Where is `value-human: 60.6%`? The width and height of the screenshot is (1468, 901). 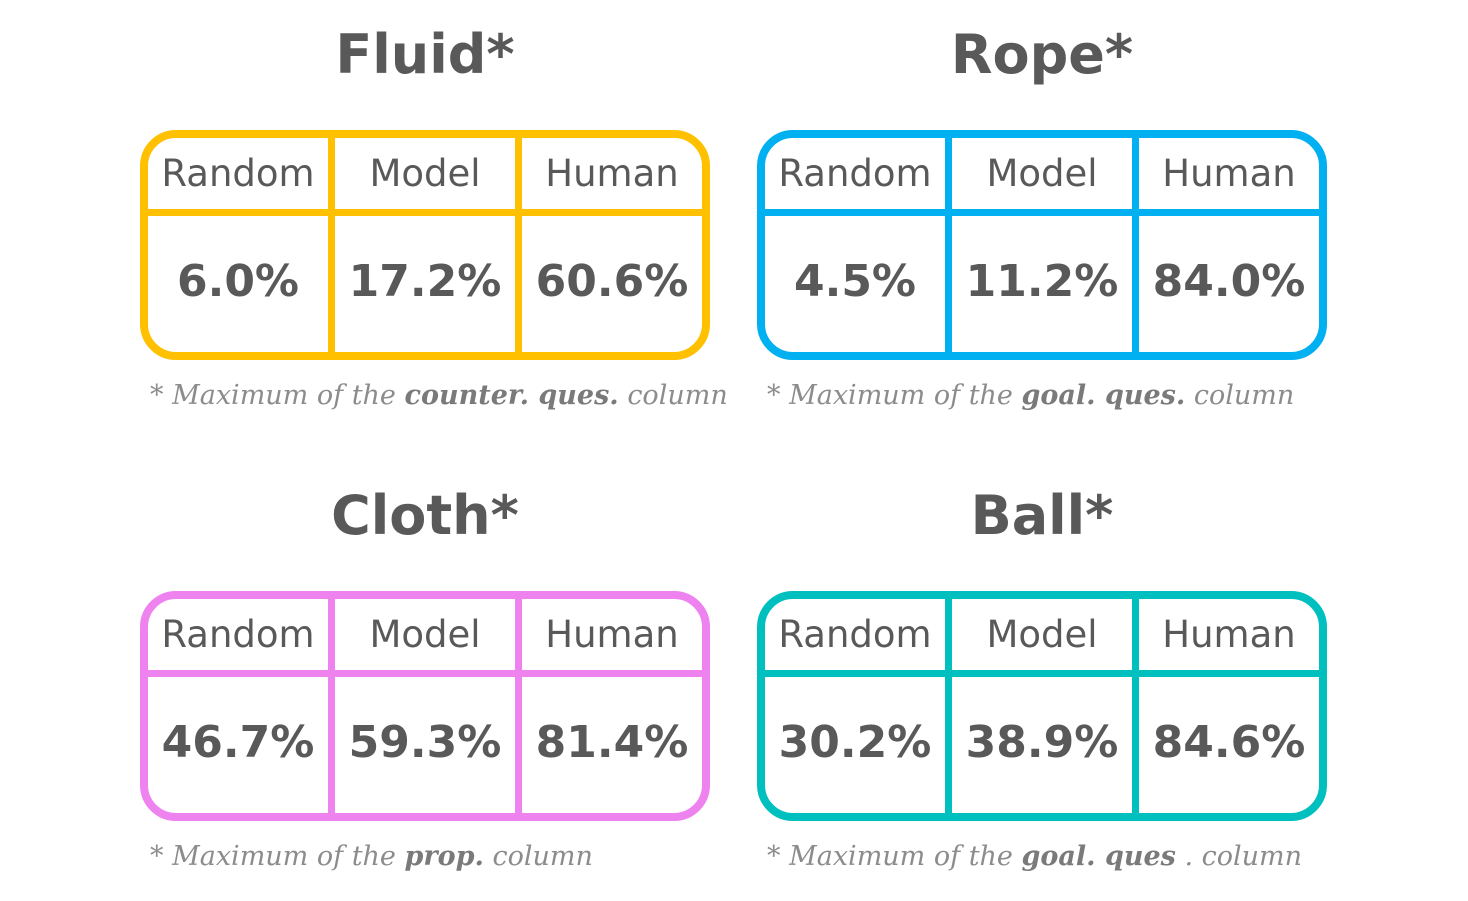 value-human: 60.6% is located at coordinates (608, 284).